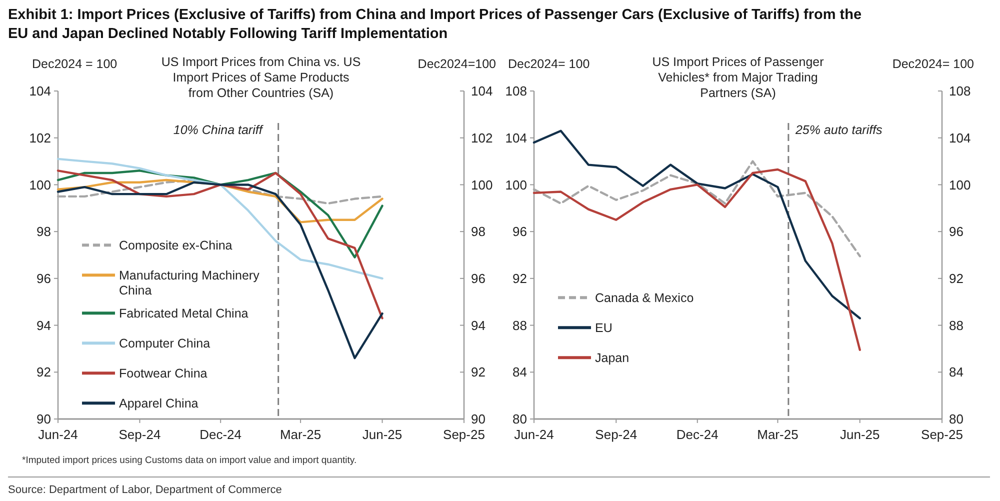 The width and height of the screenshot is (1000, 501). Describe the element at coordinates (644, 298) in the screenshot. I see `legend-label: Canada & Mexico` at that location.